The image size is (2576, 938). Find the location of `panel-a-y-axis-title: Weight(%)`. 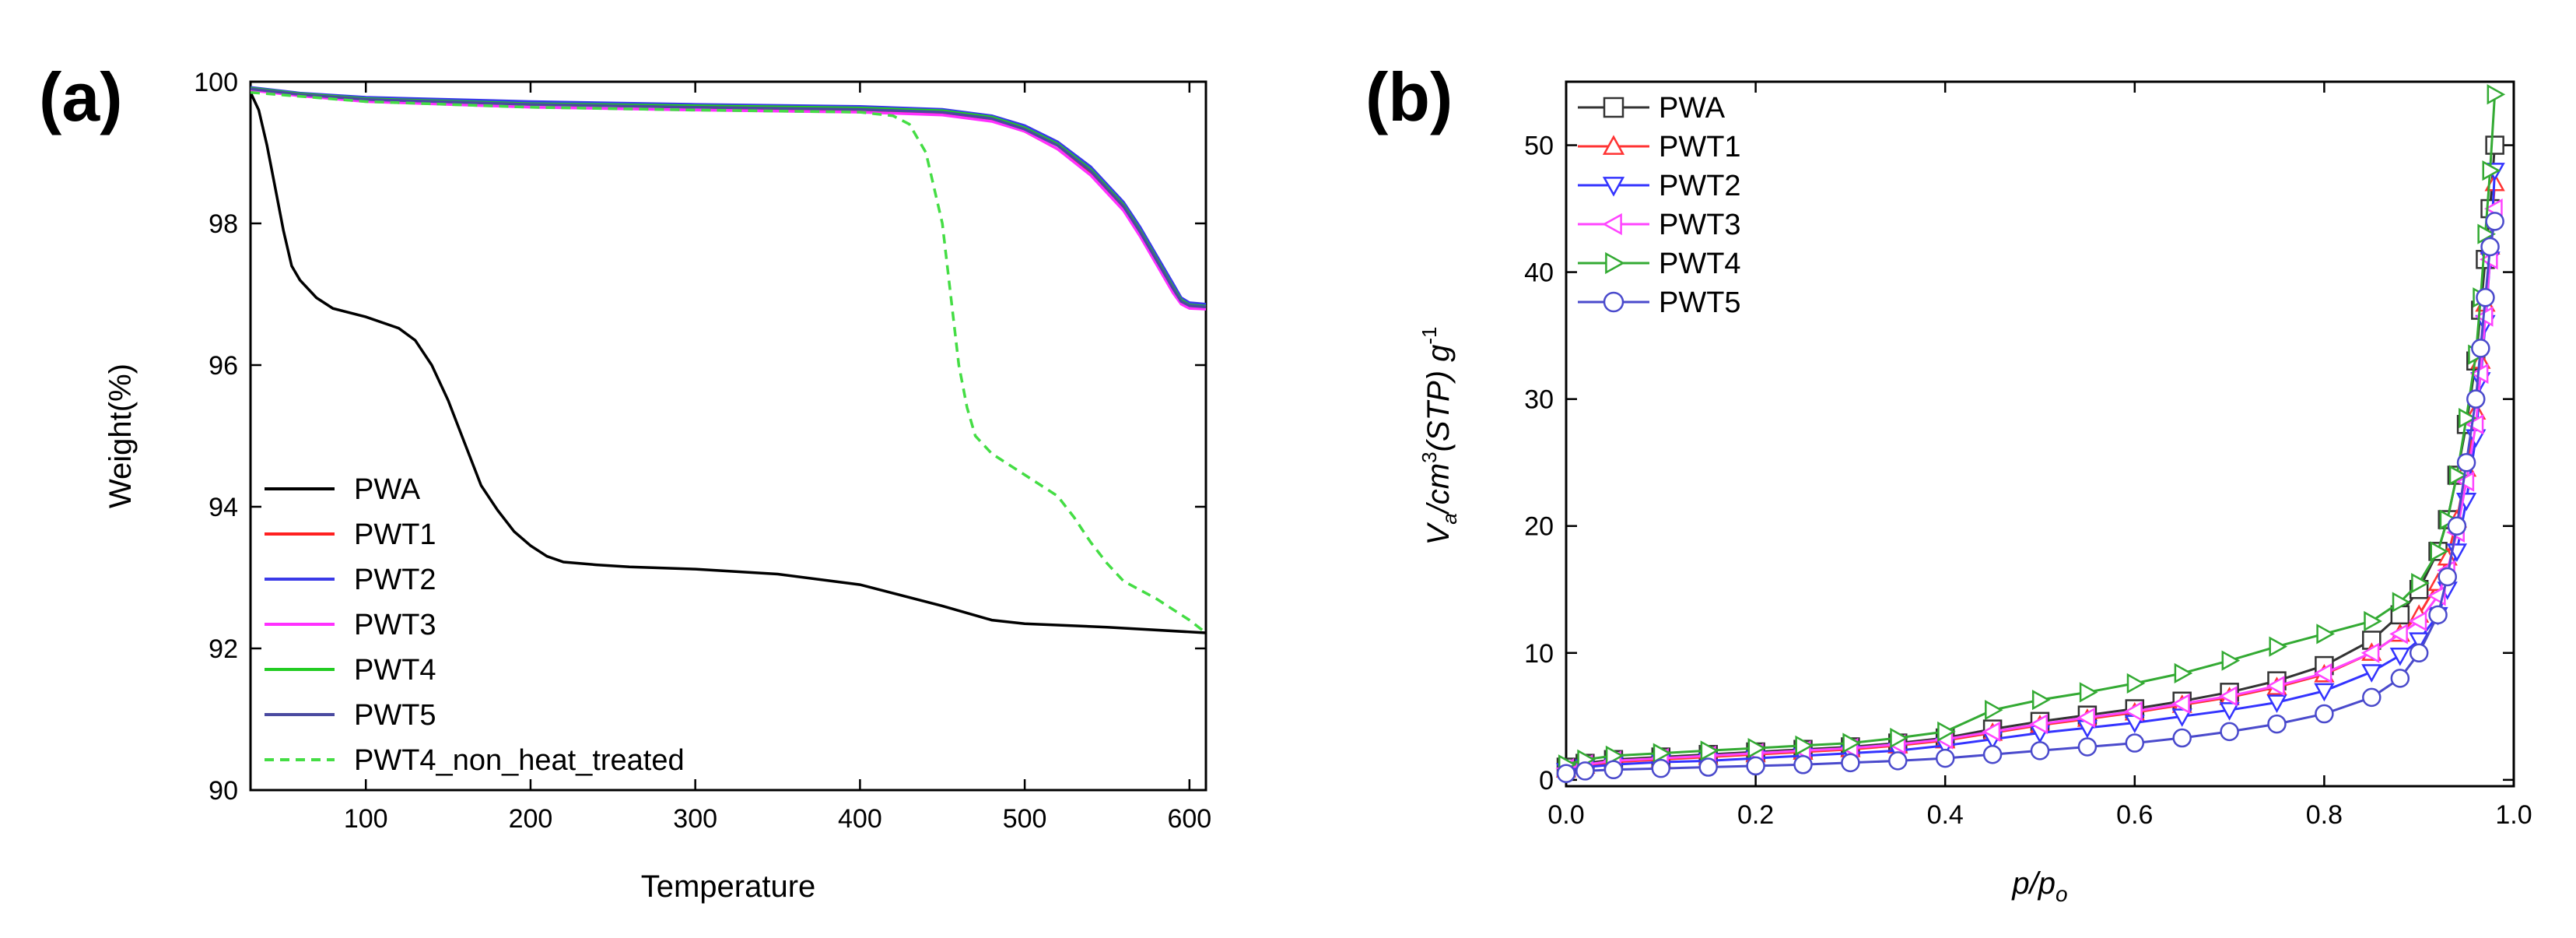

panel-a-y-axis-title: Weight(%) is located at coordinates (121, 436).